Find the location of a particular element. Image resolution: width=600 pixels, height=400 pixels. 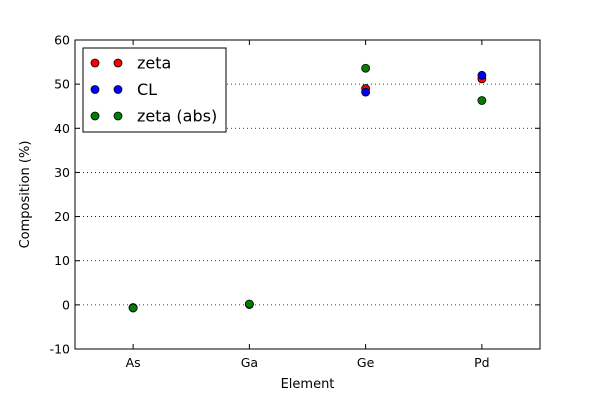

y-tick-label: 40 is located at coordinates (62, 128).